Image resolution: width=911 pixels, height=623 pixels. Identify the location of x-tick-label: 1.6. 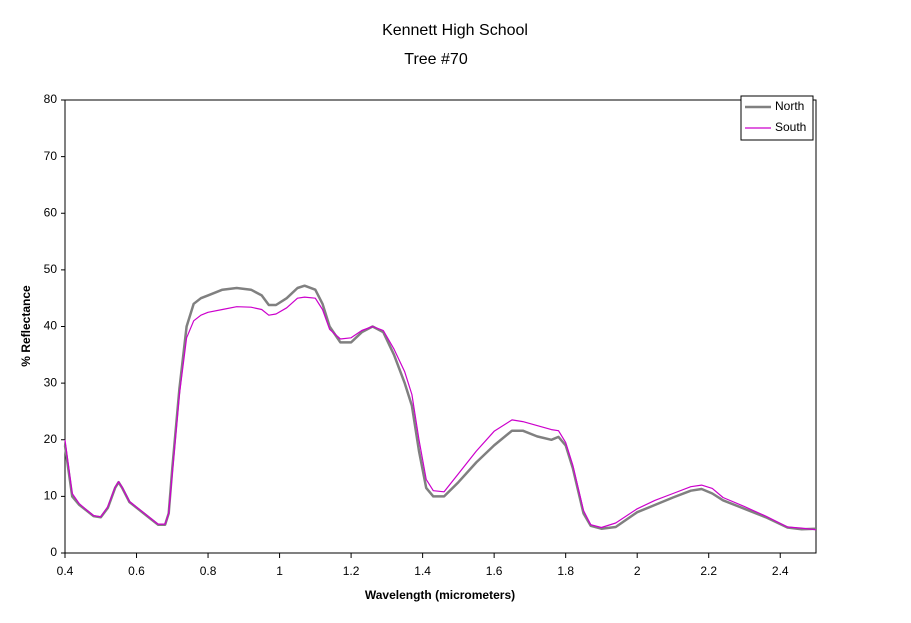
(494, 571).